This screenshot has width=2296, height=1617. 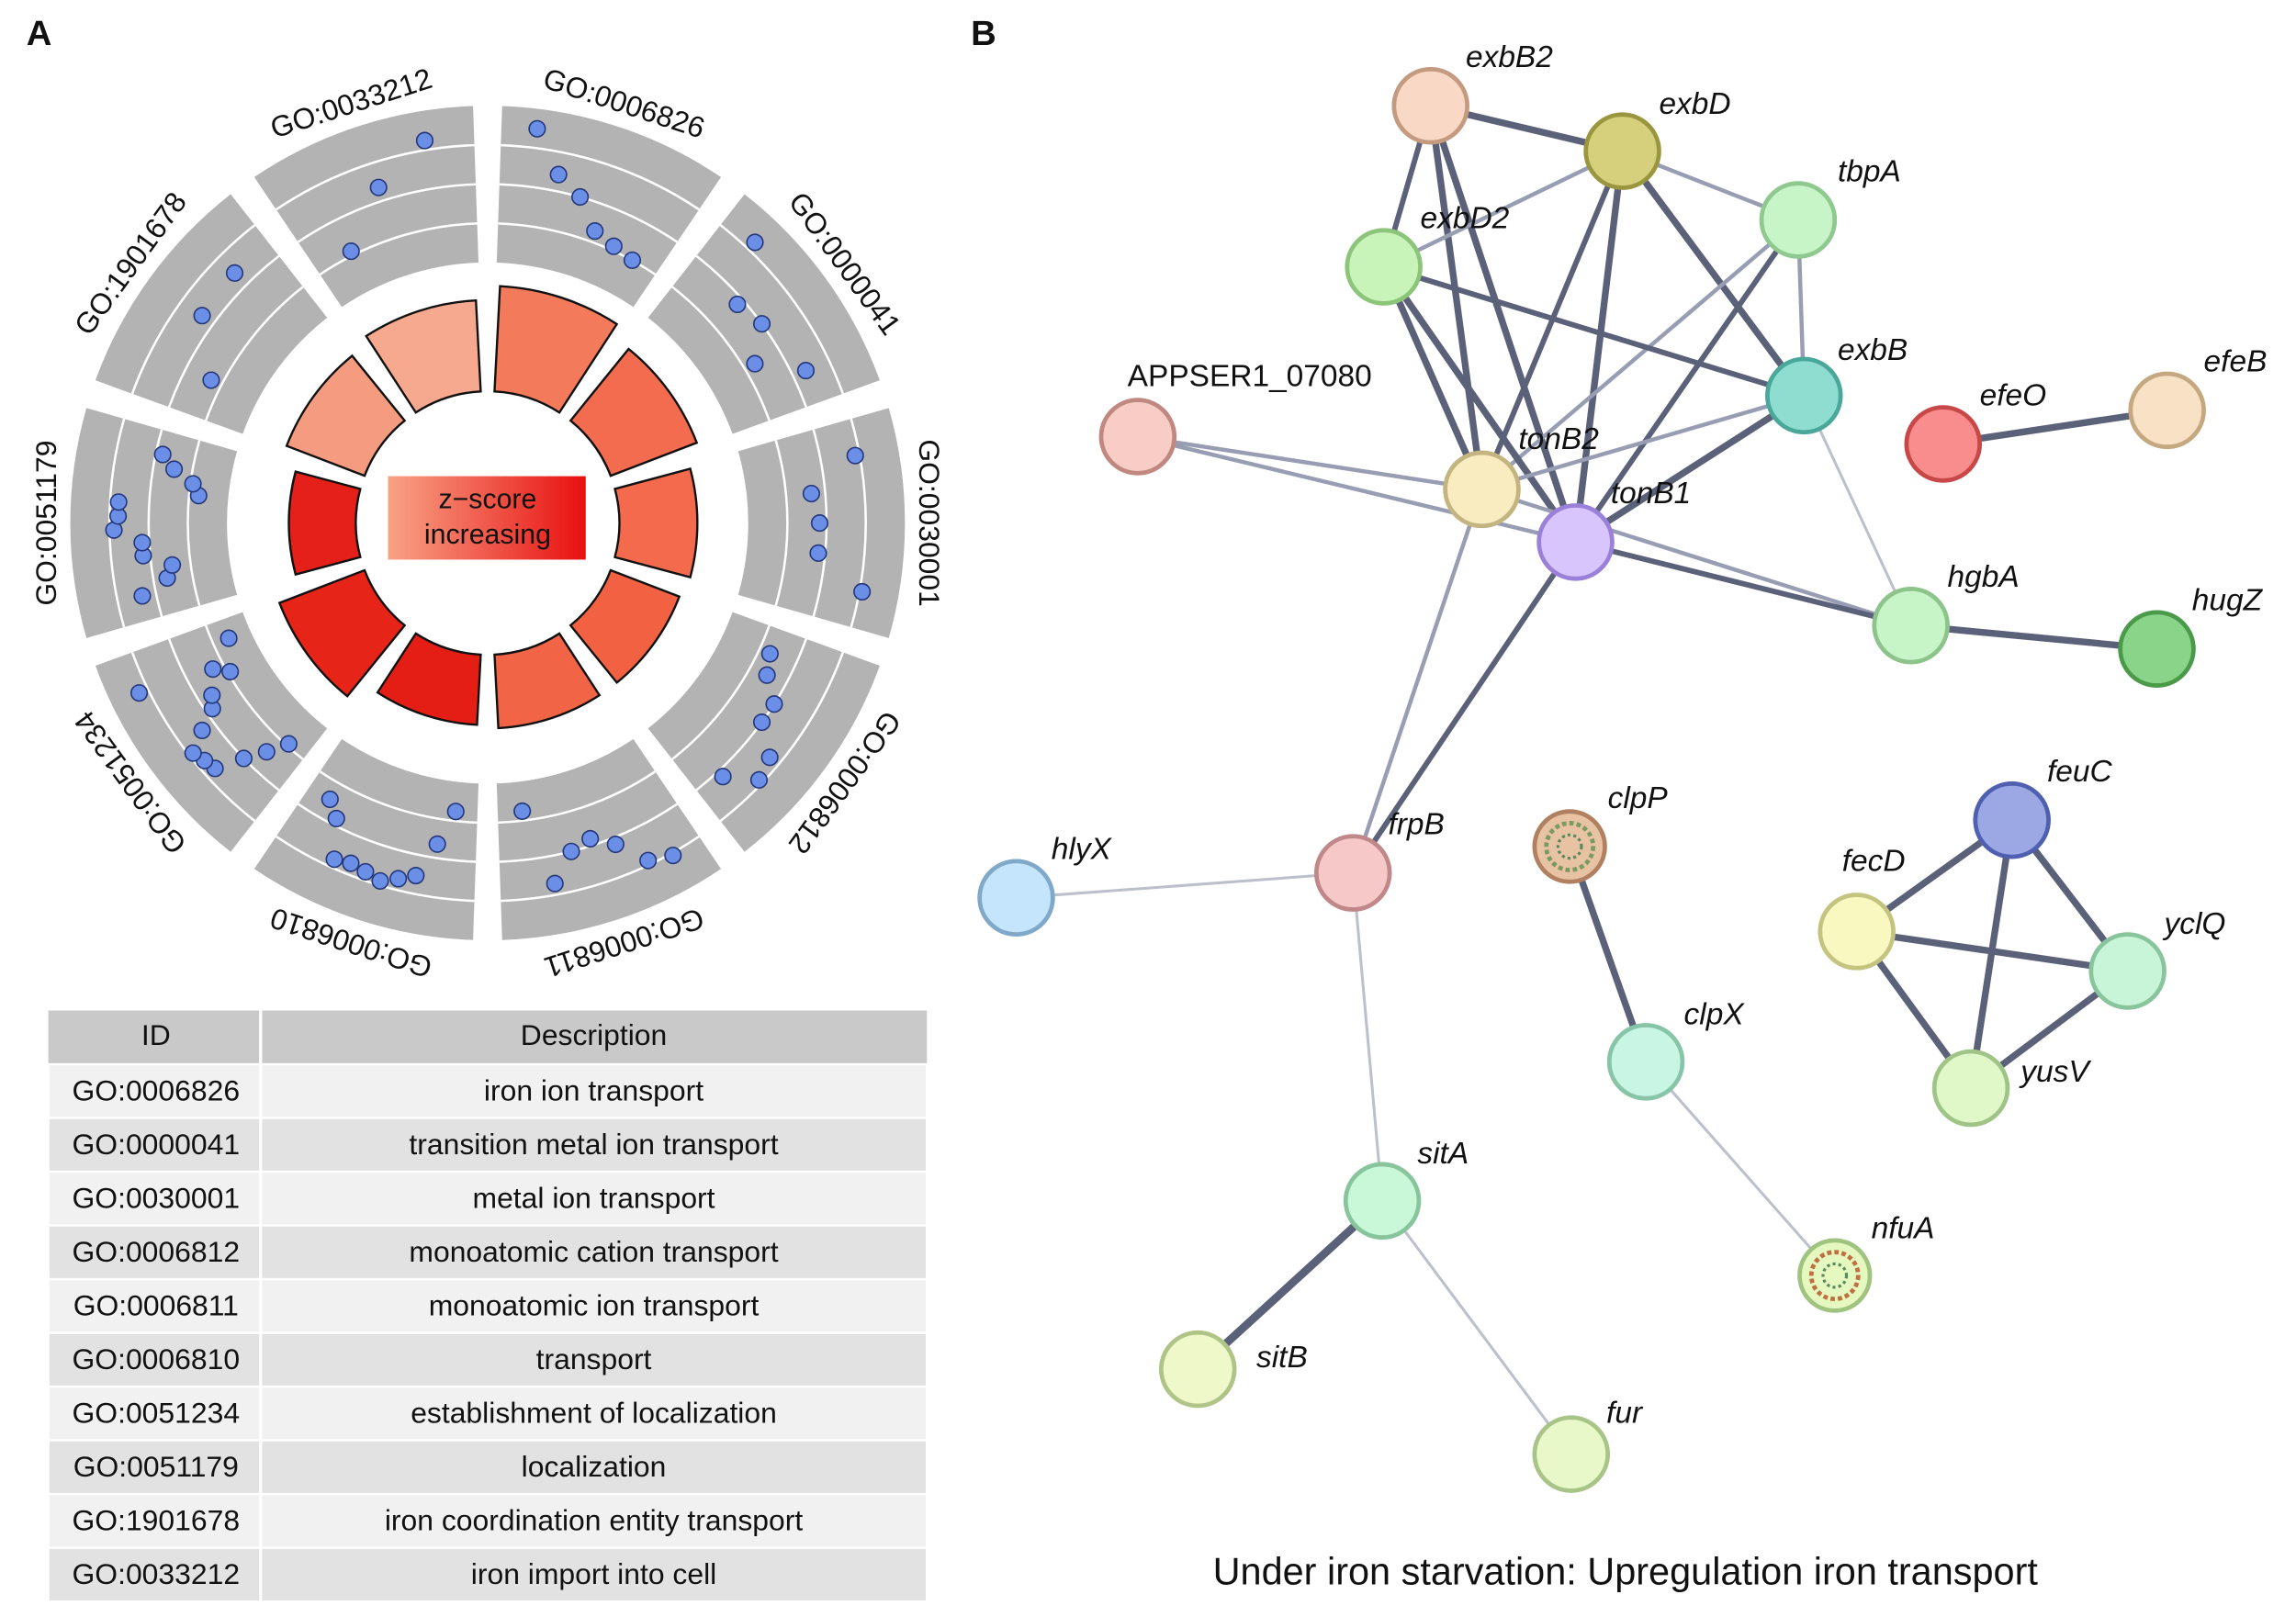 I want to click on structure-icon, so click(x=1569, y=846).